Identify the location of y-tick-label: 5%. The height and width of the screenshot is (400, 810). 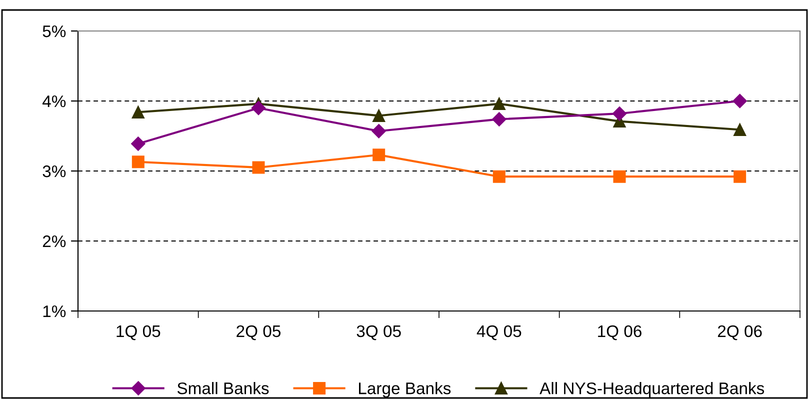
(54, 31).